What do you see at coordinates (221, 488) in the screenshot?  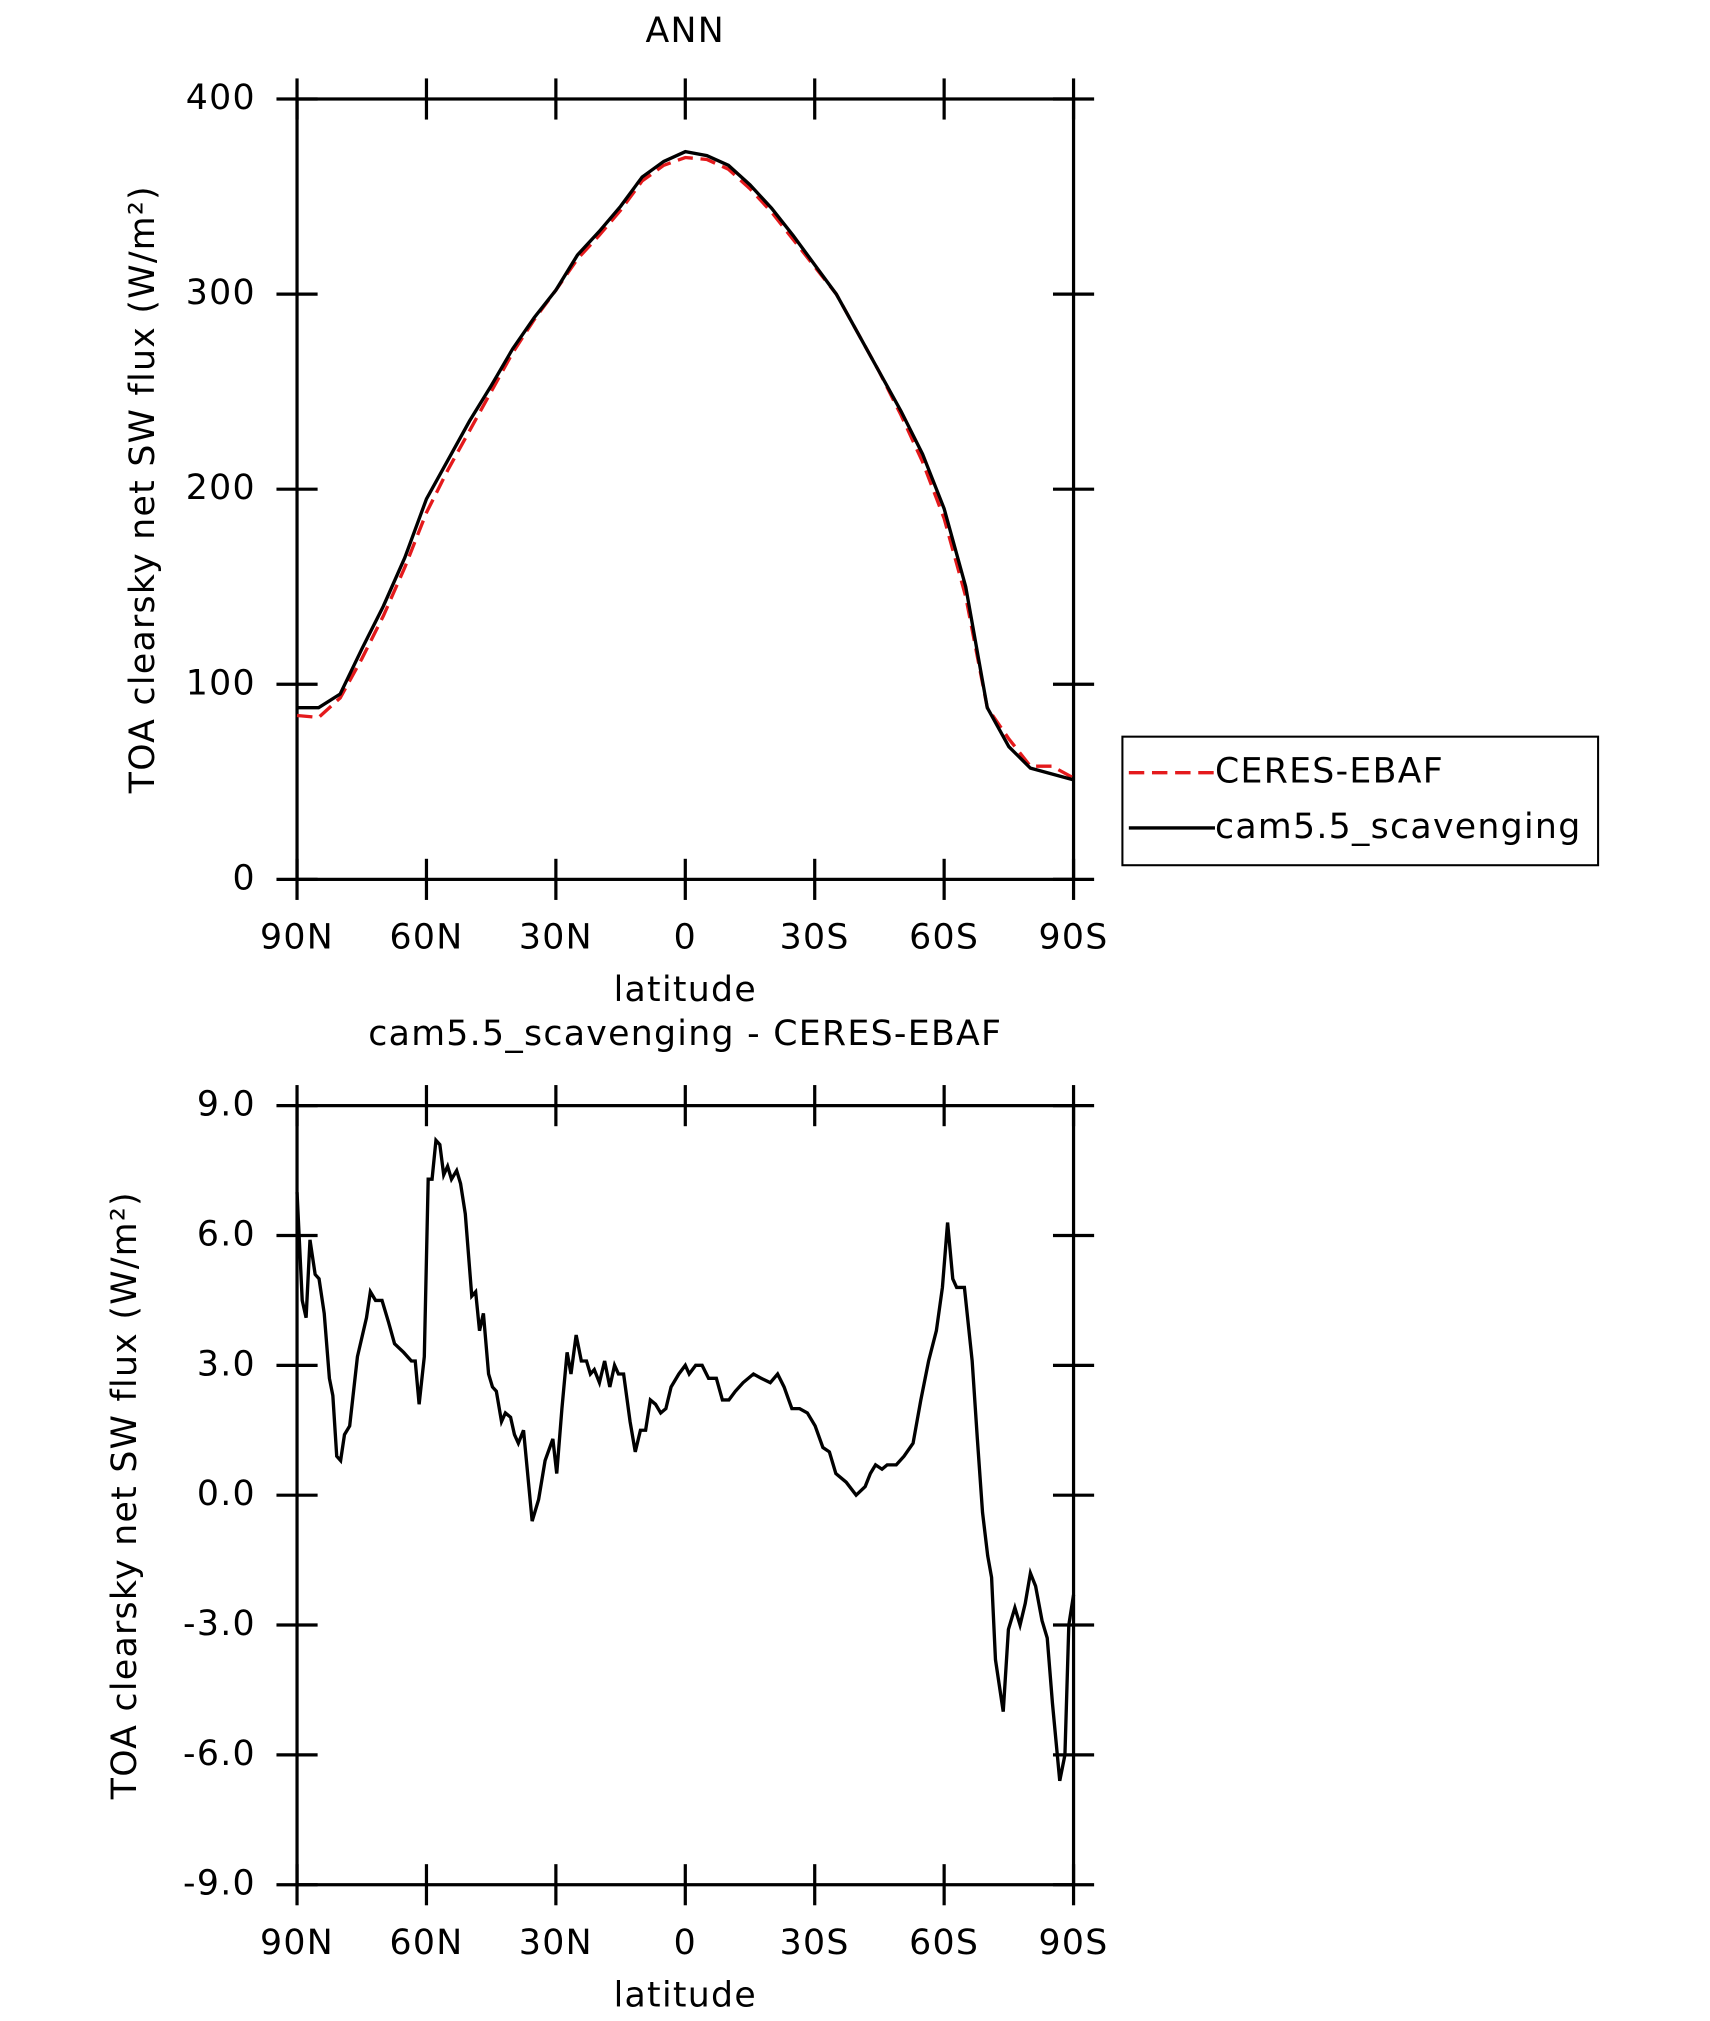 I see `y-tick-label: 200` at bounding box center [221, 488].